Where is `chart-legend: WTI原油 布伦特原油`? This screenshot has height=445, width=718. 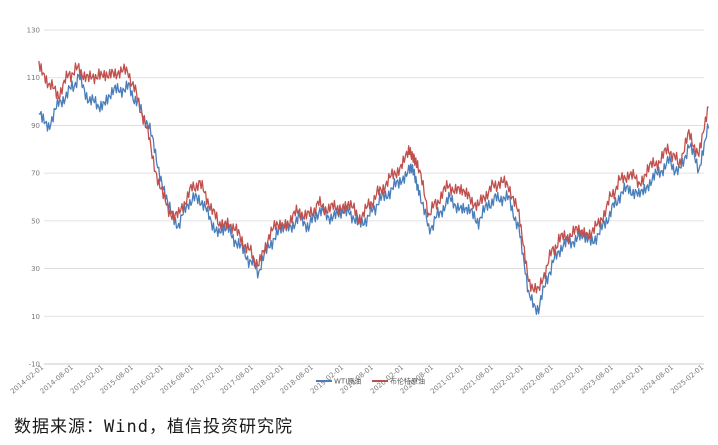
chart-legend: WTI原油 布伦特原油 is located at coordinates (370, 381).